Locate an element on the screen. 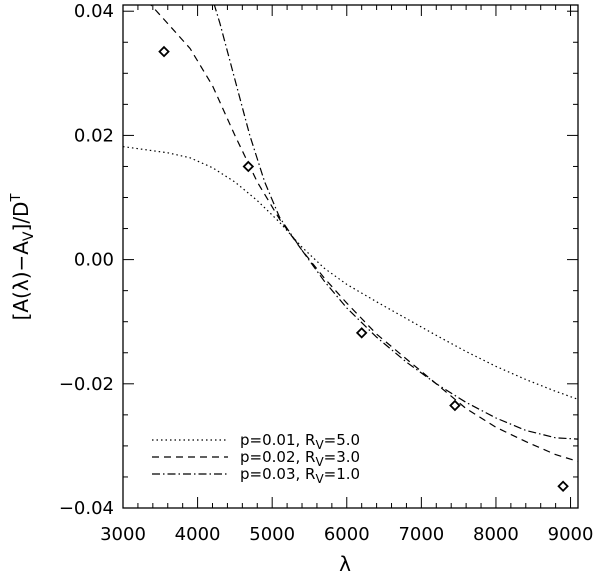 The height and width of the screenshot is (573, 600). y-tick-label: 0.04 is located at coordinates (94, 11).